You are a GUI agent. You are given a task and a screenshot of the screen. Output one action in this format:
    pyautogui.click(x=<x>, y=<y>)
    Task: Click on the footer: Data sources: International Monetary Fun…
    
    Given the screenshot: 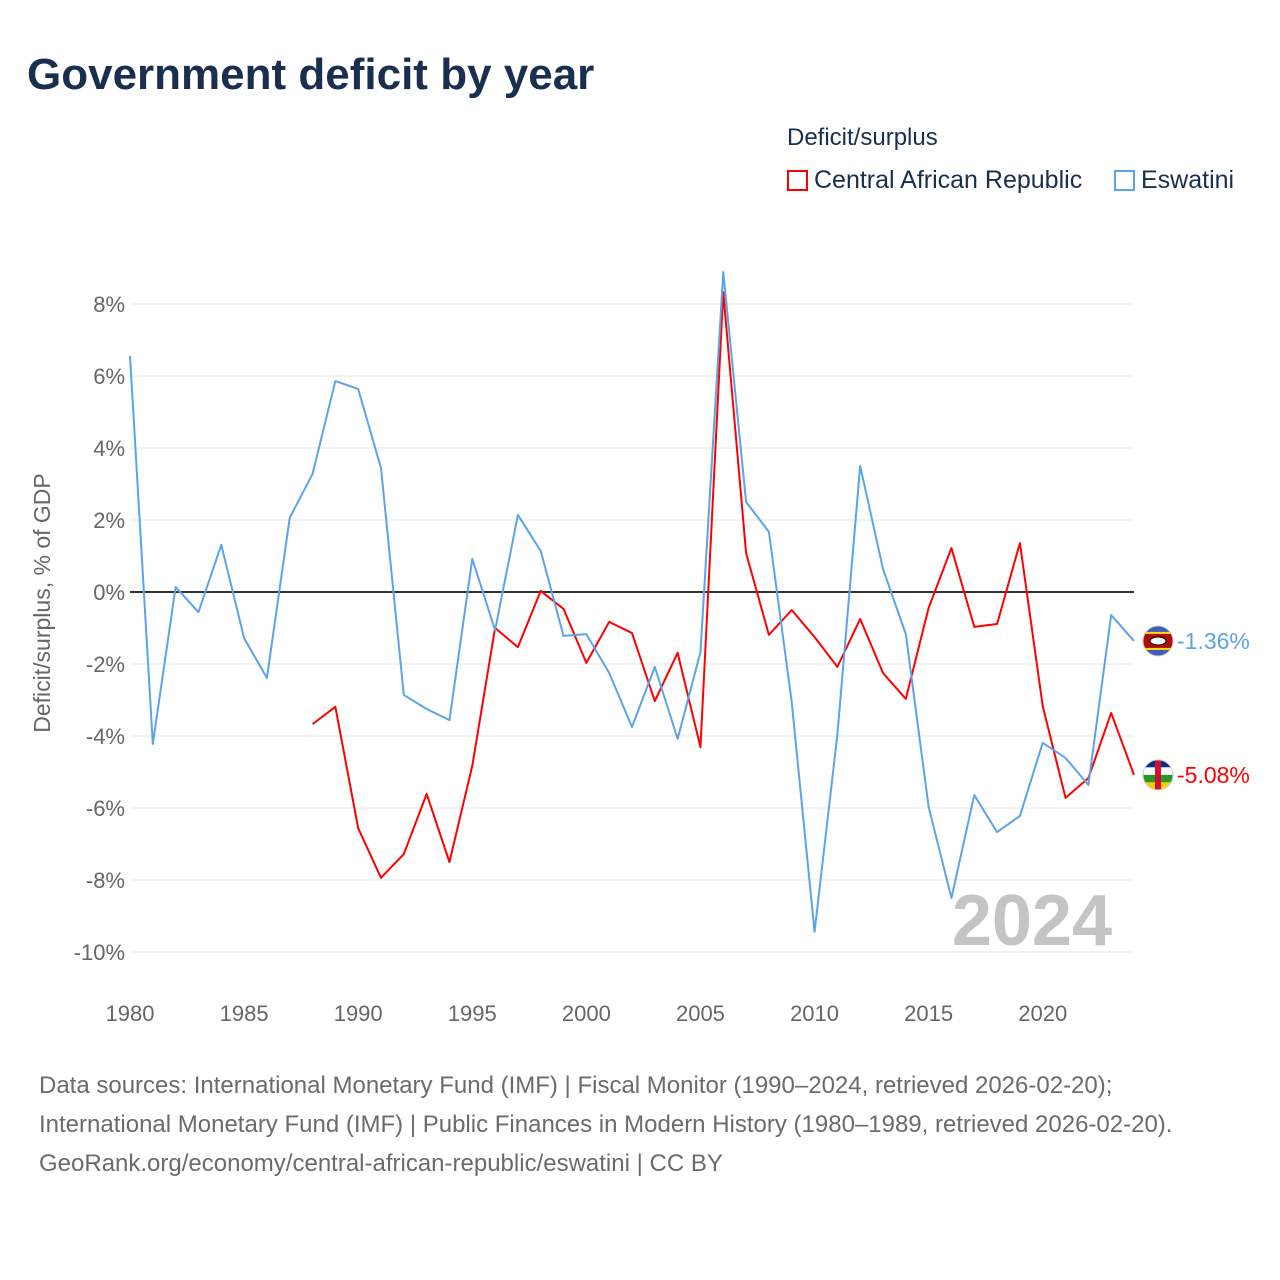 What is the action you would take?
    pyautogui.click(x=639, y=1124)
    